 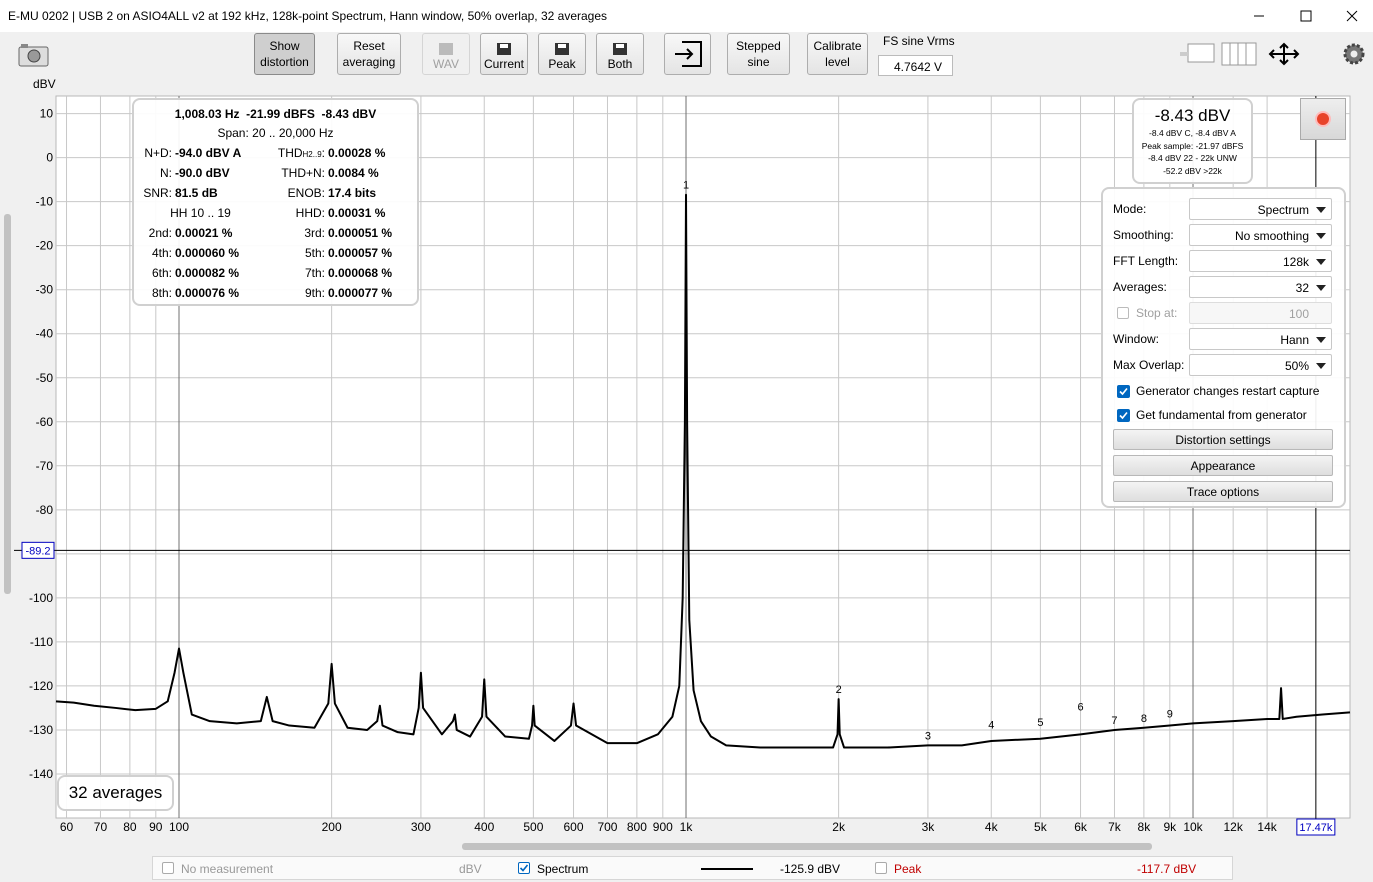 I want to click on dropdown: 128k, so click(x=1260, y=261).